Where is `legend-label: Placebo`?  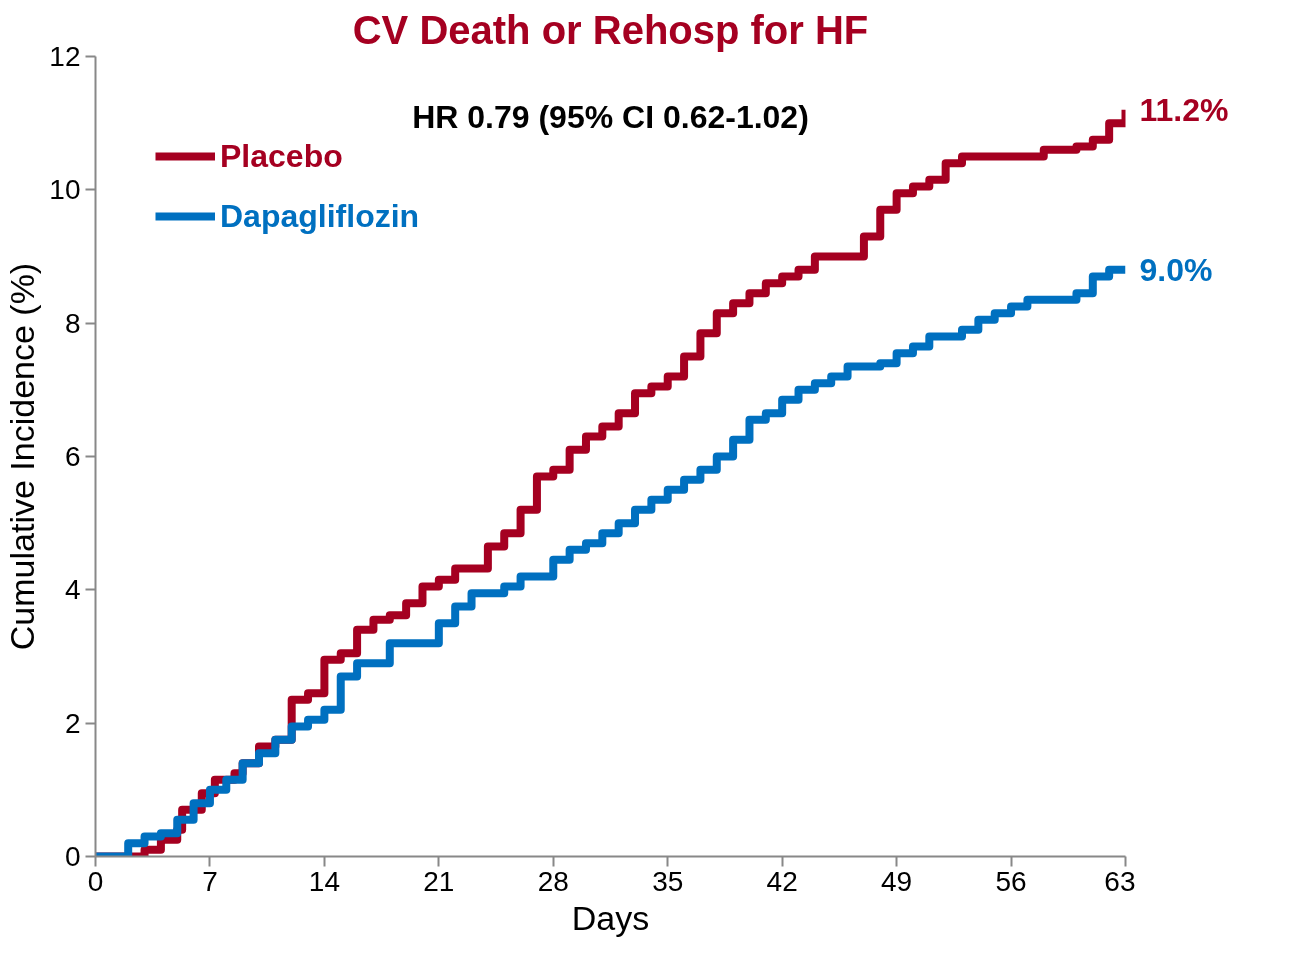
legend-label: Placebo is located at coordinates (281, 156).